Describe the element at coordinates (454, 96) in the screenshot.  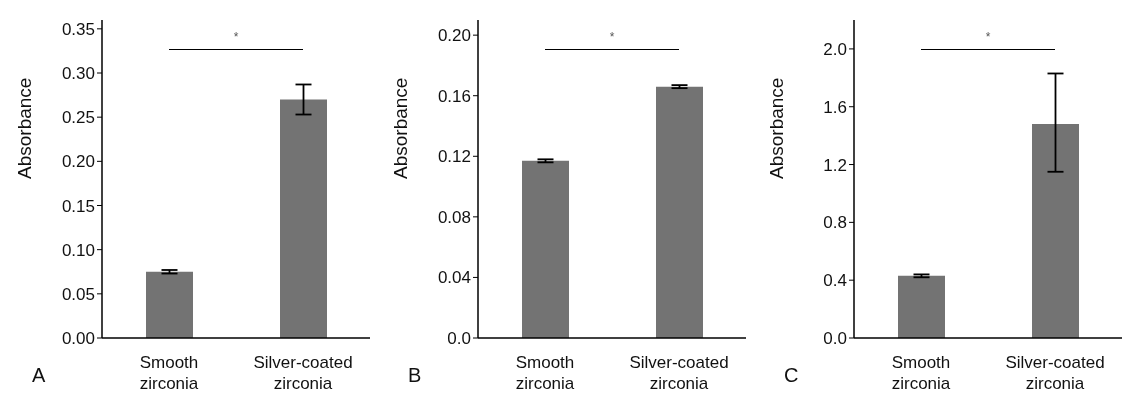
I see `y-tick-label: 0.16` at that location.